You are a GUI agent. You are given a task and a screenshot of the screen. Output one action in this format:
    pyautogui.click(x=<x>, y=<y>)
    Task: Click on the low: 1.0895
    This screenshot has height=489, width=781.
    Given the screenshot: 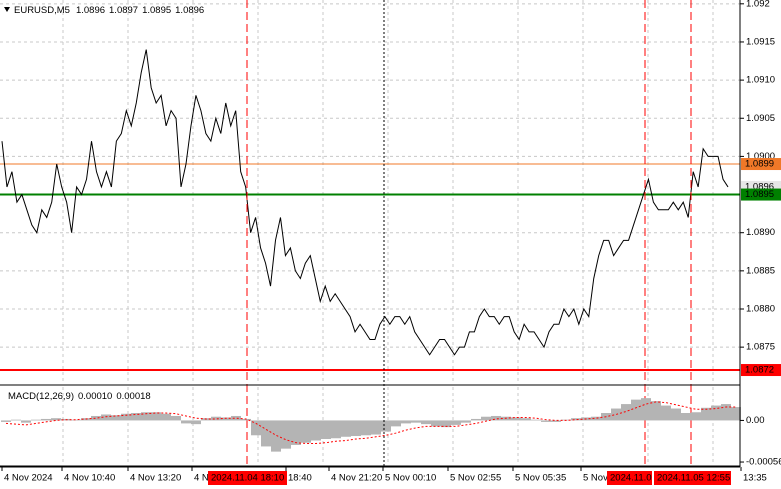 What is the action you would take?
    pyautogui.click(x=156, y=10)
    